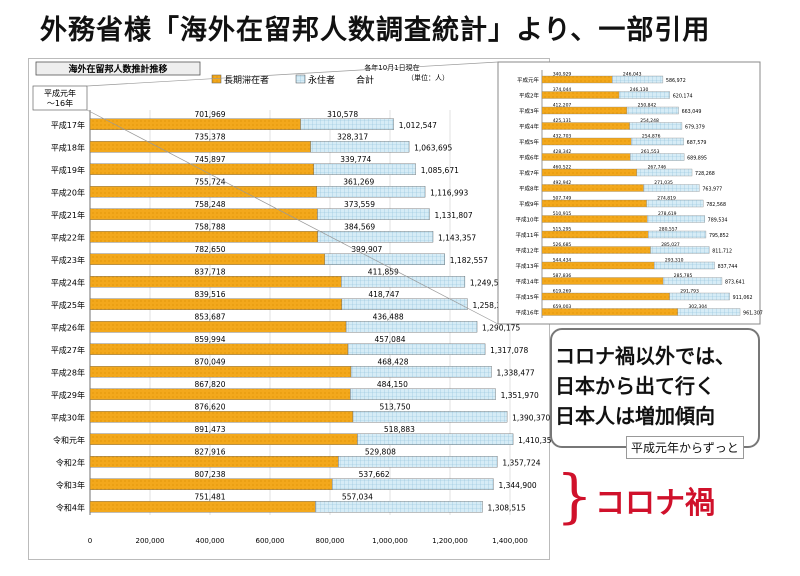 The width and height of the screenshot is (800, 576). What do you see at coordinates (391, 67) in the screenshot?
I see `chart-note: 各年10月1日現在` at bounding box center [391, 67].